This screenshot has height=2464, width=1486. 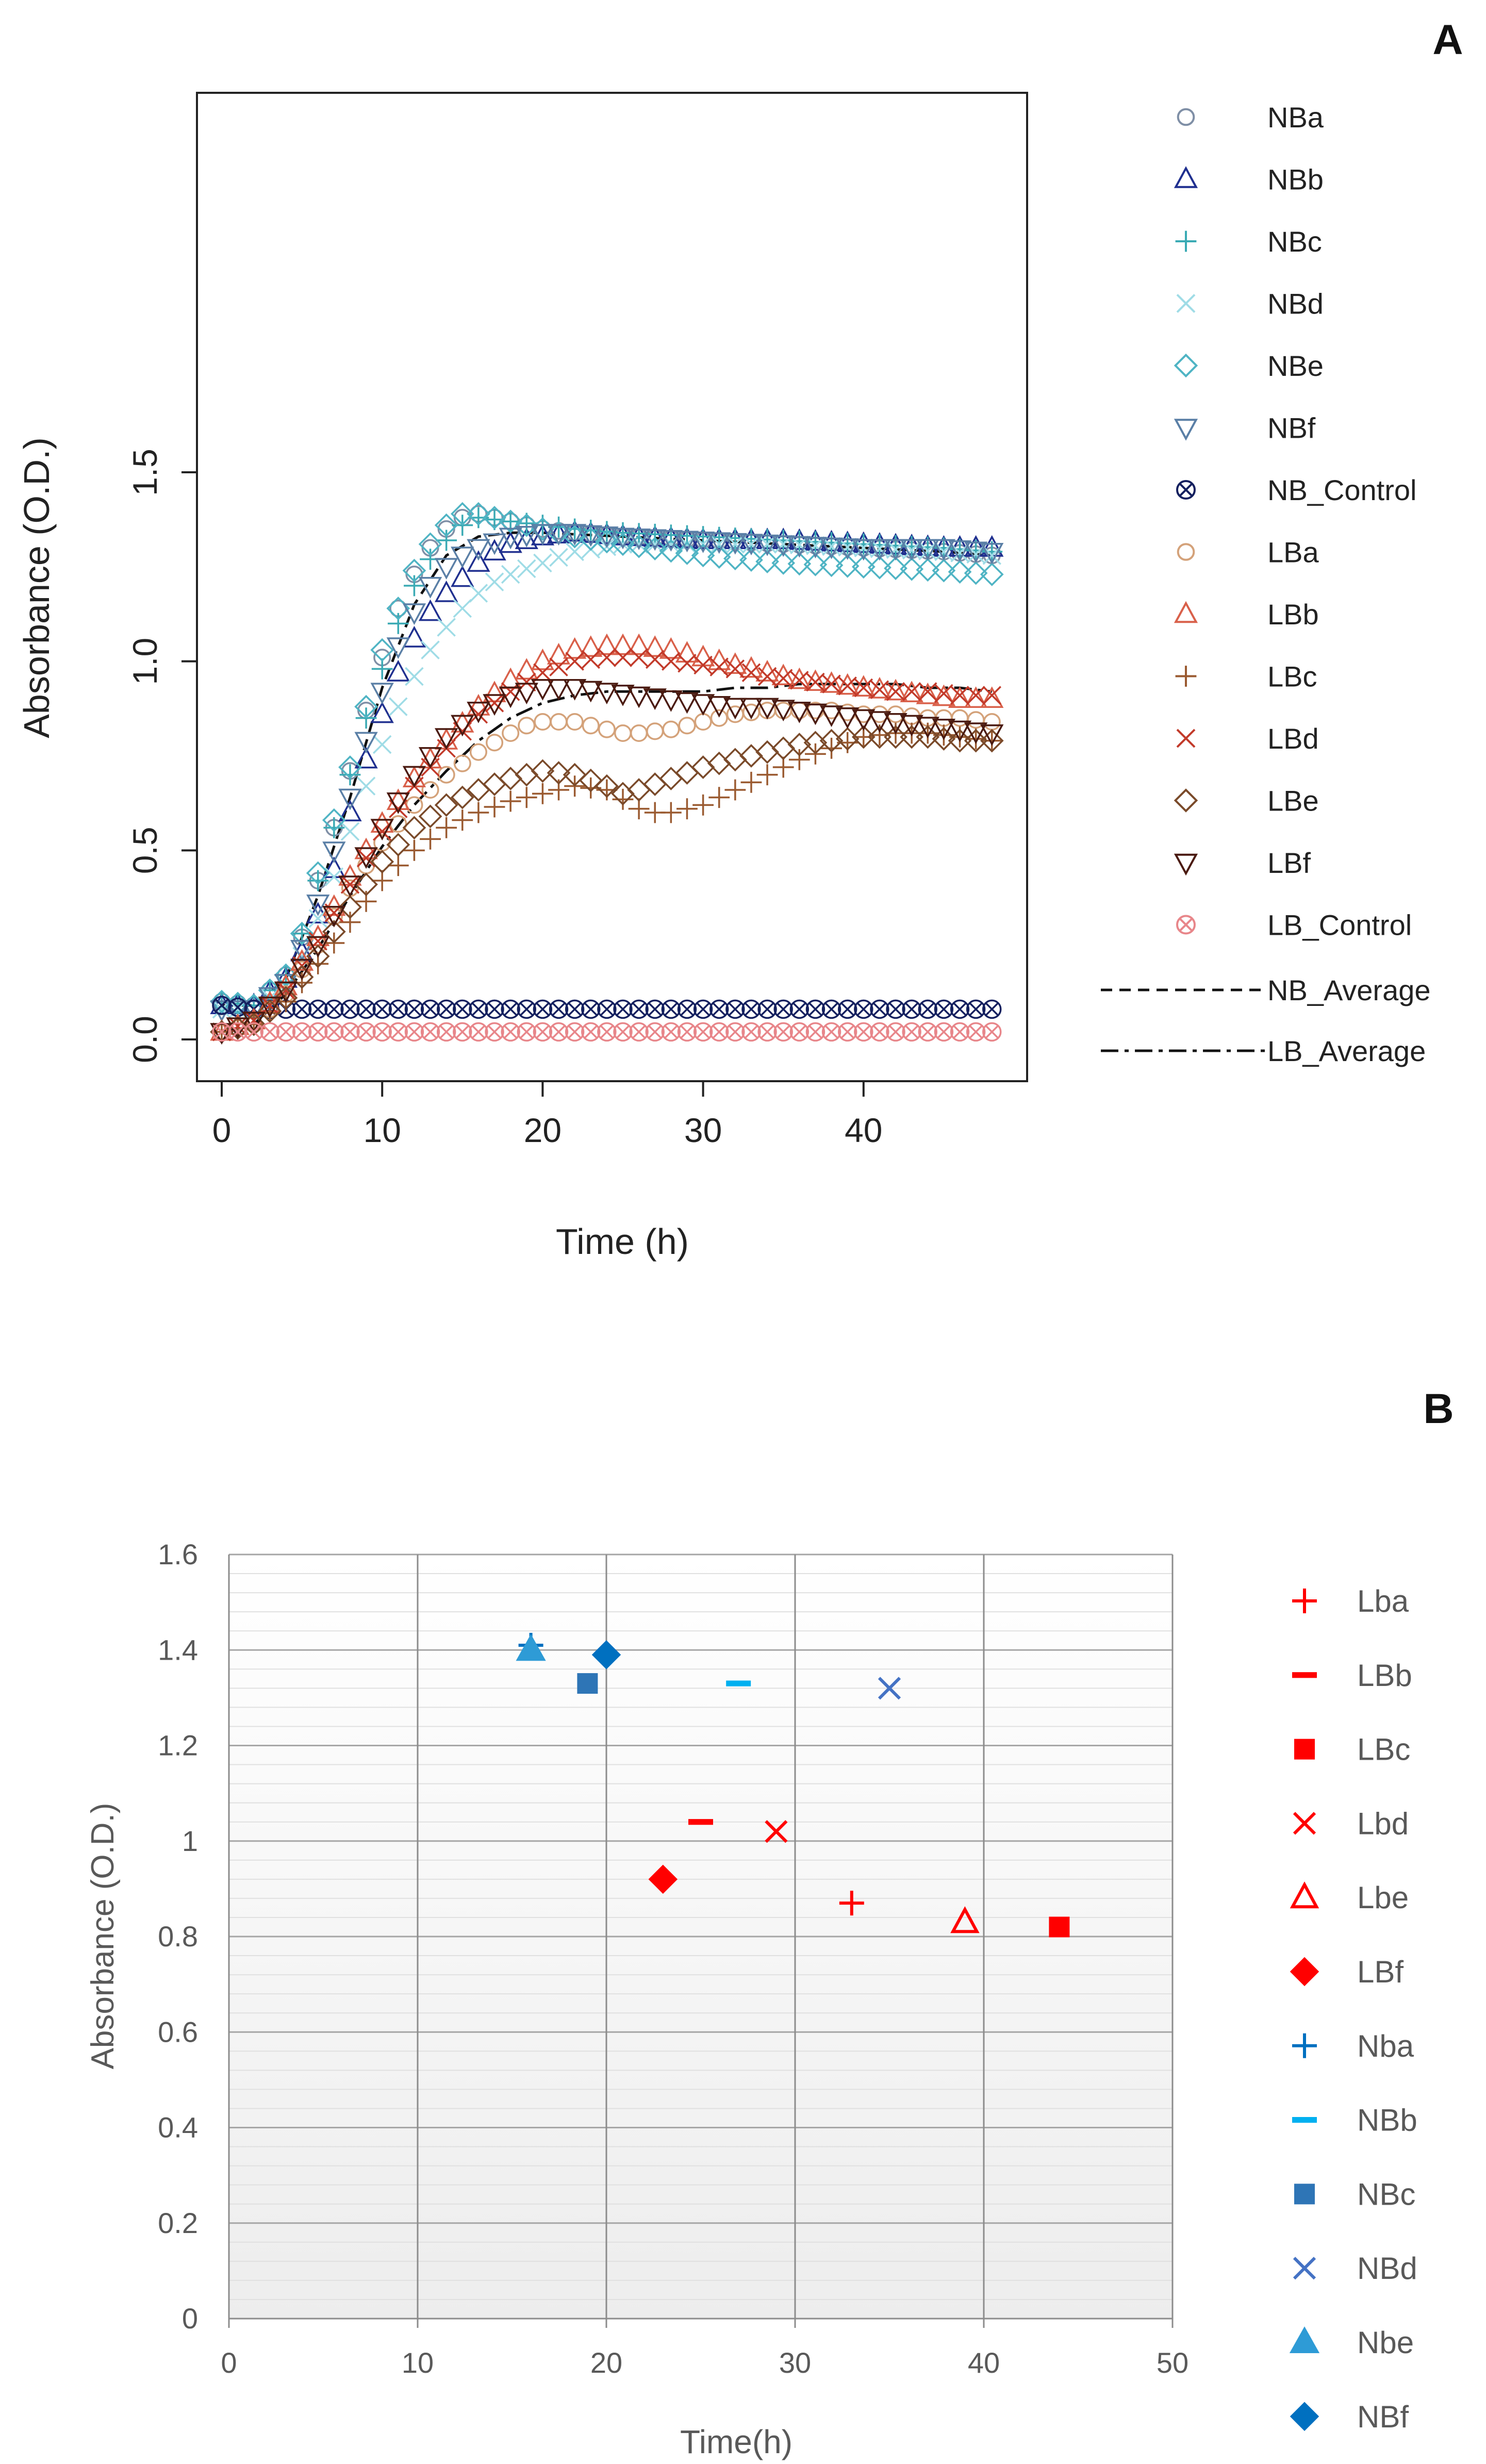 I want to click on legend-label: LBa, so click(x=1293, y=552).